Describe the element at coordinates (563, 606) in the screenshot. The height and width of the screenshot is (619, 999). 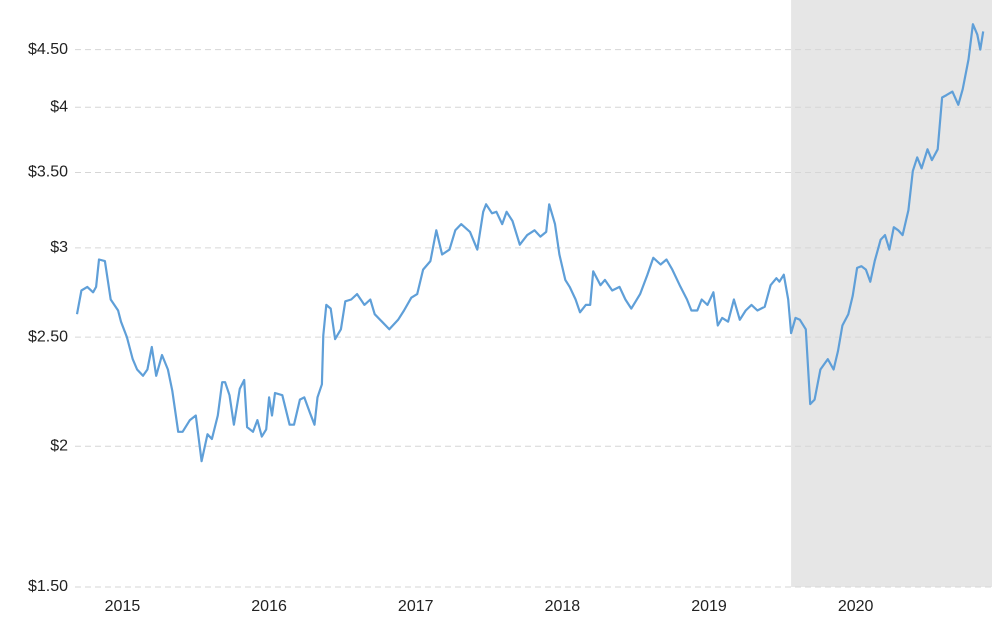
I see `x-tick-label: 2018` at that location.